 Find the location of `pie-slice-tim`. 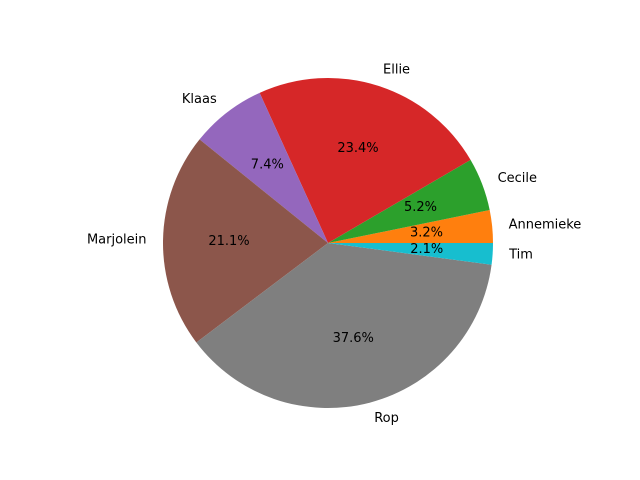

pie-slice-tim is located at coordinates (411, 254).